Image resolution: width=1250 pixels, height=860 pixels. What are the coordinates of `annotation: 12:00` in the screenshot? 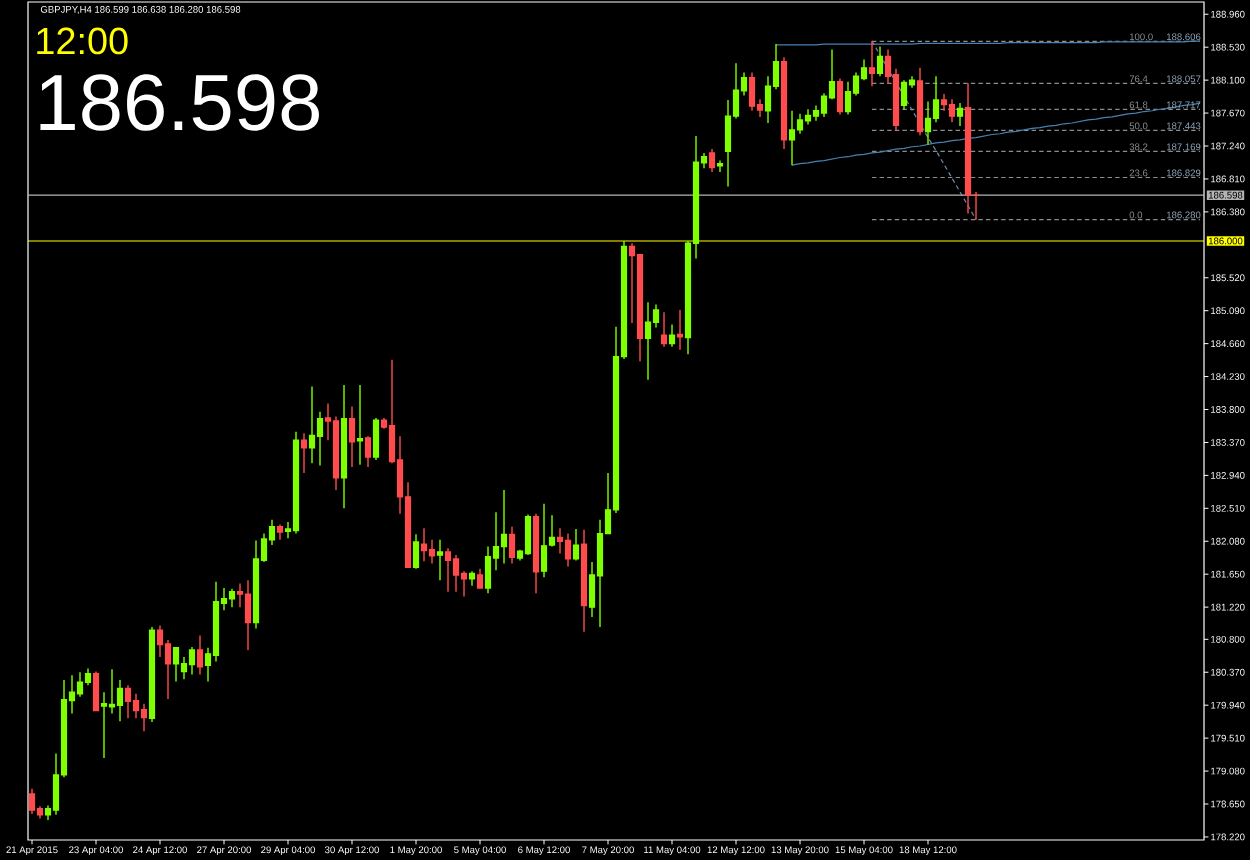 It's located at (82, 41).